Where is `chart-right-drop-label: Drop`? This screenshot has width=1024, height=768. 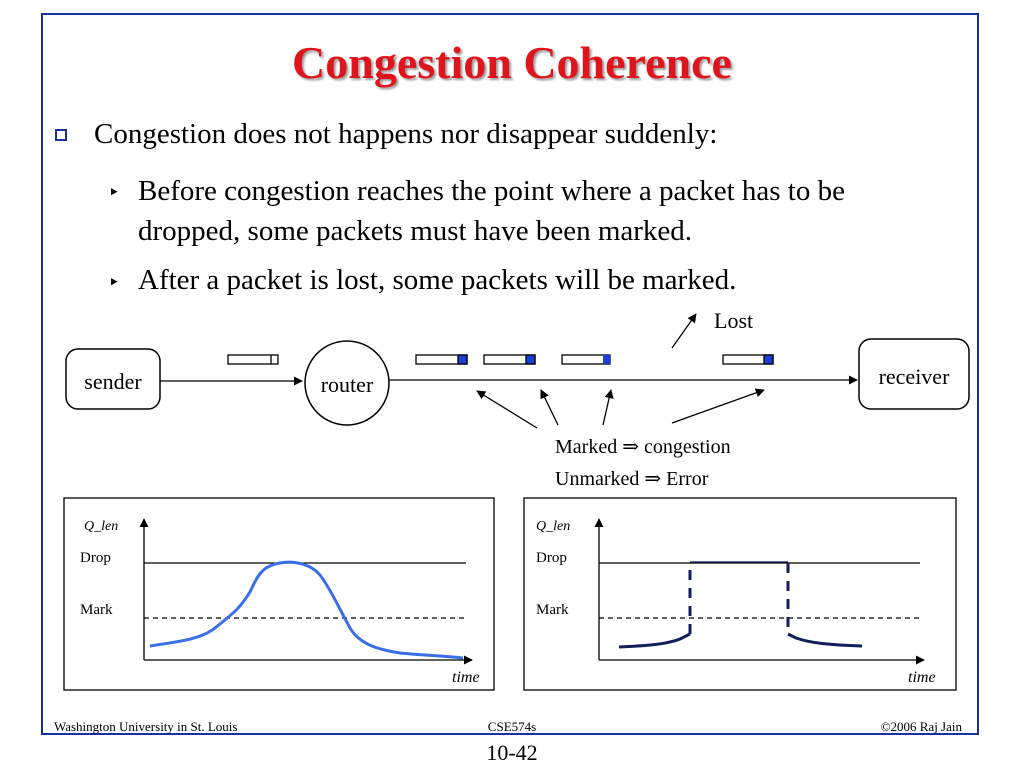 chart-right-drop-label: Drop is located at coordinates (551, 558).